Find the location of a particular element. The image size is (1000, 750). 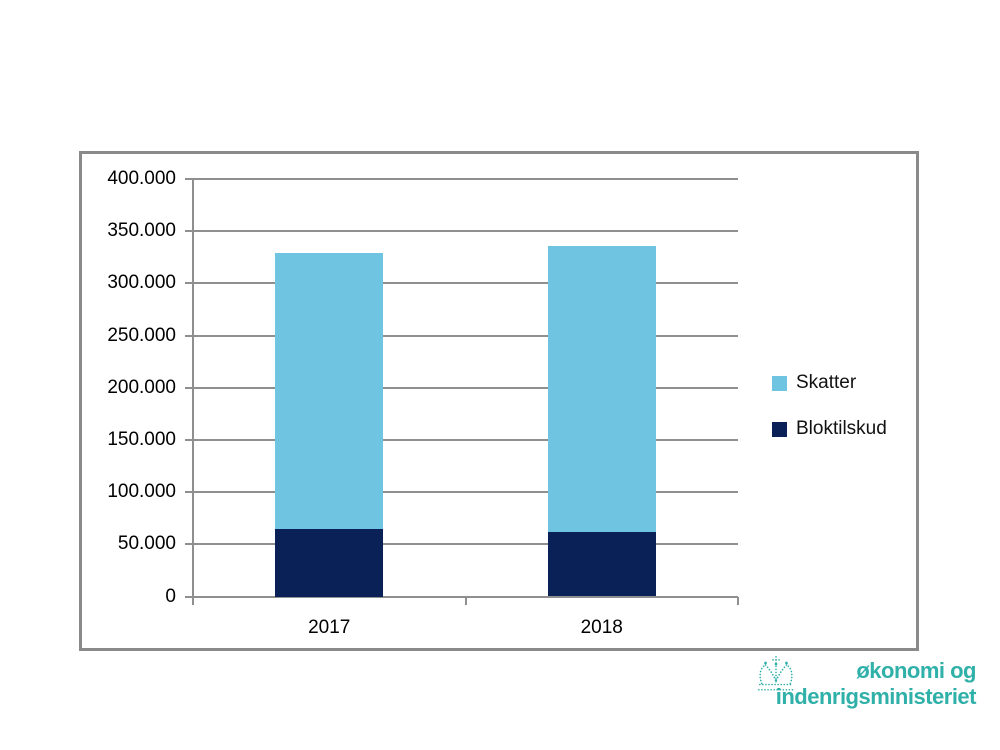

y-axis-label: 100.000 is located at coordinates (141, 492).